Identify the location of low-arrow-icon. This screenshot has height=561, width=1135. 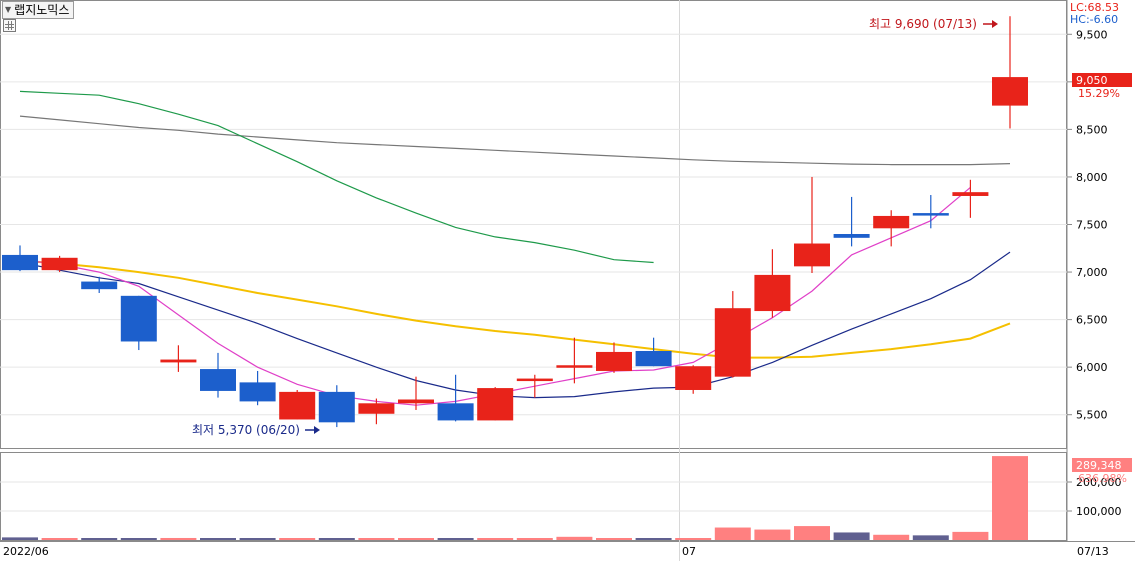
(312, 430).